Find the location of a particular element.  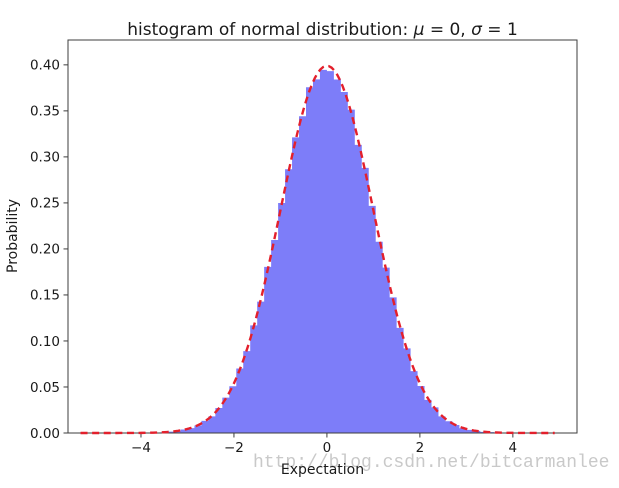

x-tick-label: 2 is located at coordinates (420, 448).